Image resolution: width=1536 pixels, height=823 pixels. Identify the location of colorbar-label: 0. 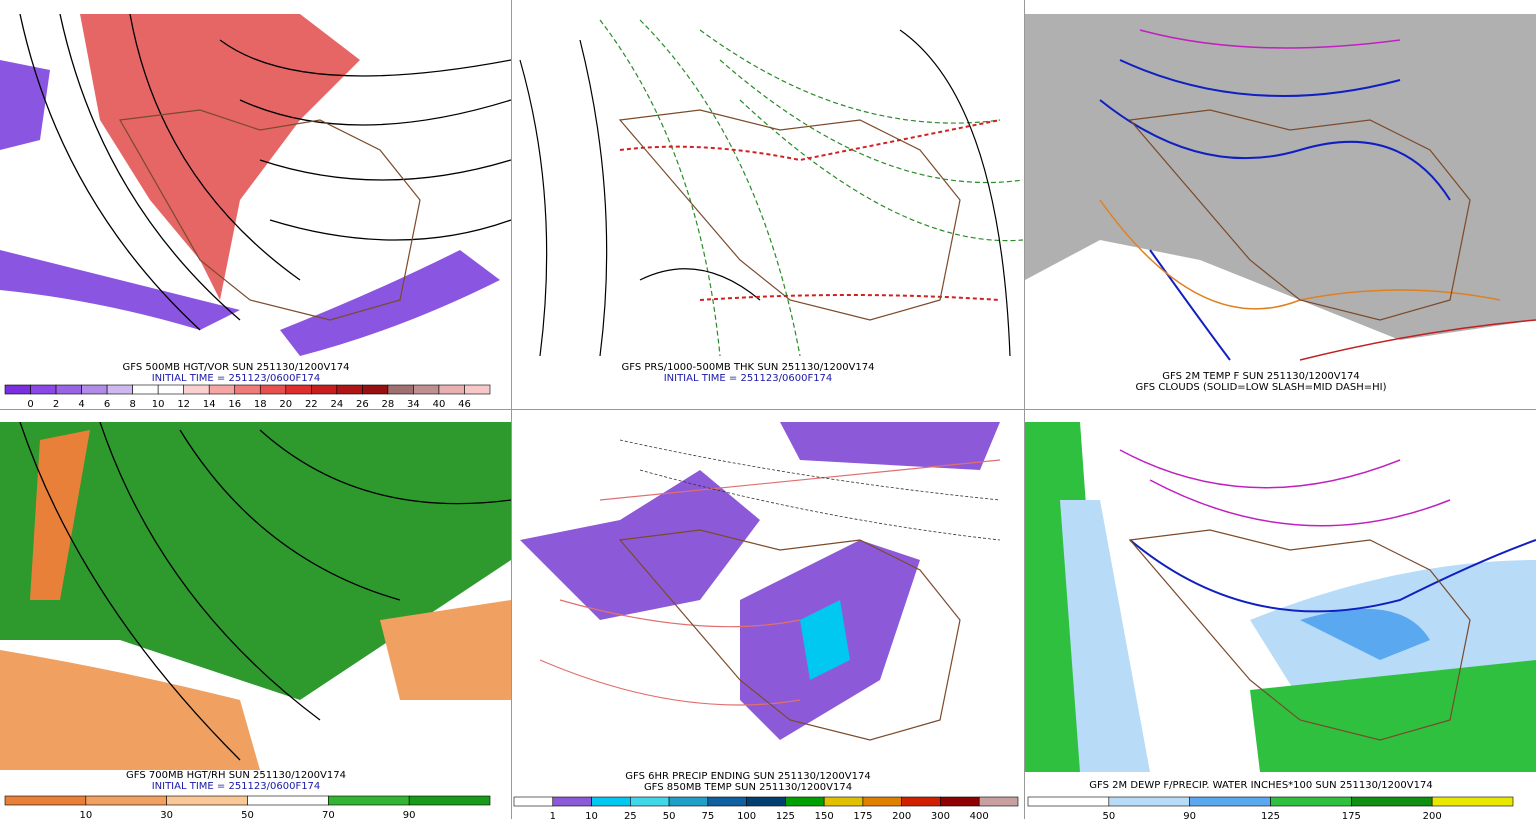
(30, 404).